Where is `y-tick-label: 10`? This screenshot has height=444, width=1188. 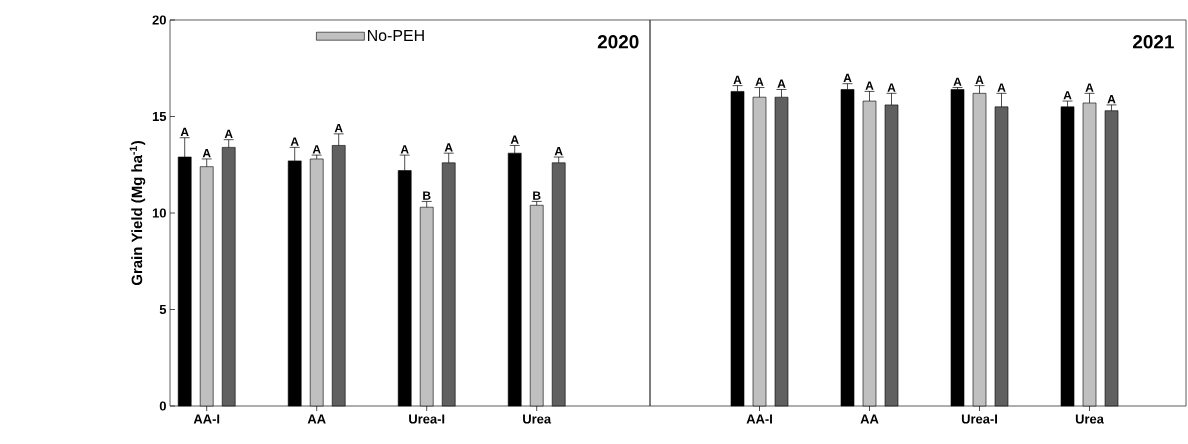
y-tick-label: 10 is located at coordinates (159, 213).